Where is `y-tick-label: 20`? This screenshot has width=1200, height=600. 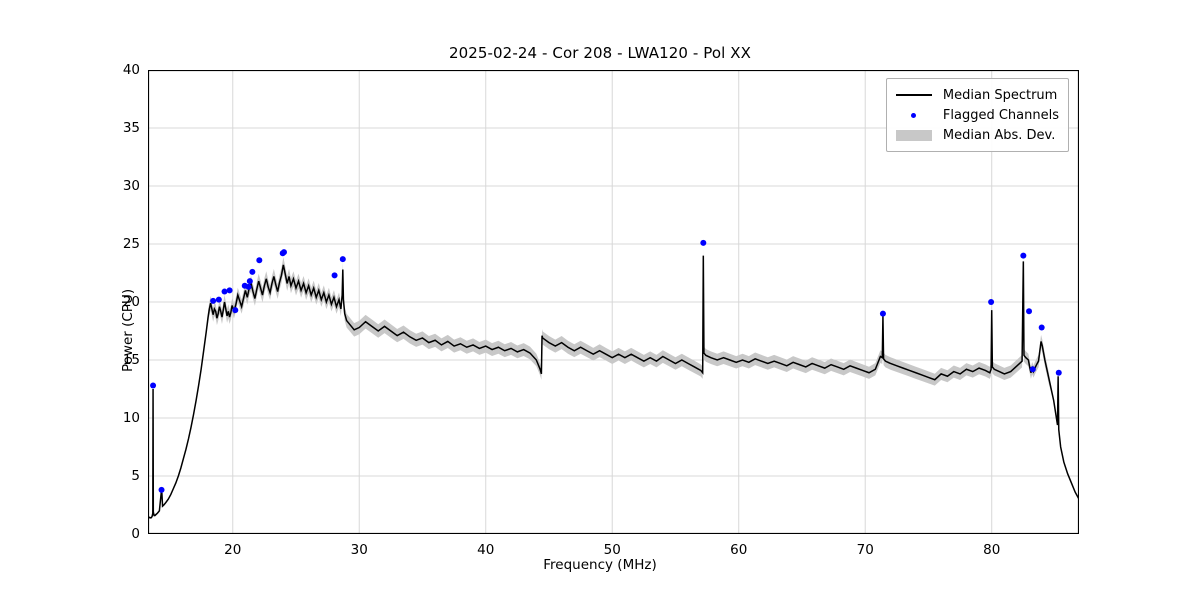
y-tick-label: 20 is located at coordinates (131, 302).